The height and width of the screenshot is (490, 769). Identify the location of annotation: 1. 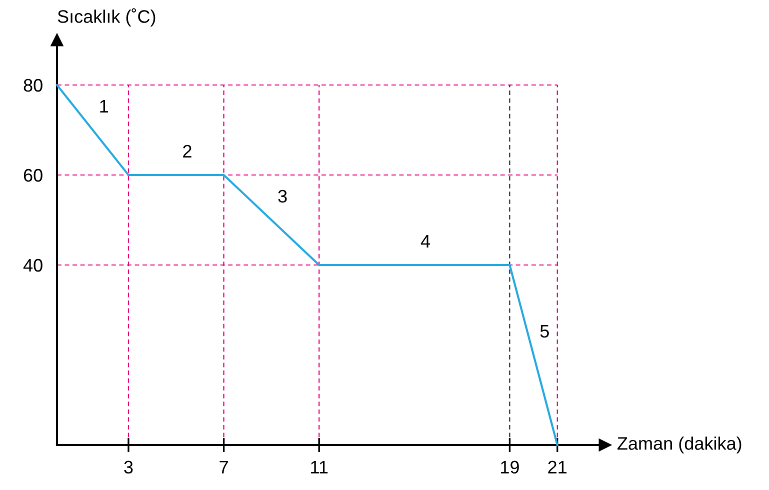
(104, 106).